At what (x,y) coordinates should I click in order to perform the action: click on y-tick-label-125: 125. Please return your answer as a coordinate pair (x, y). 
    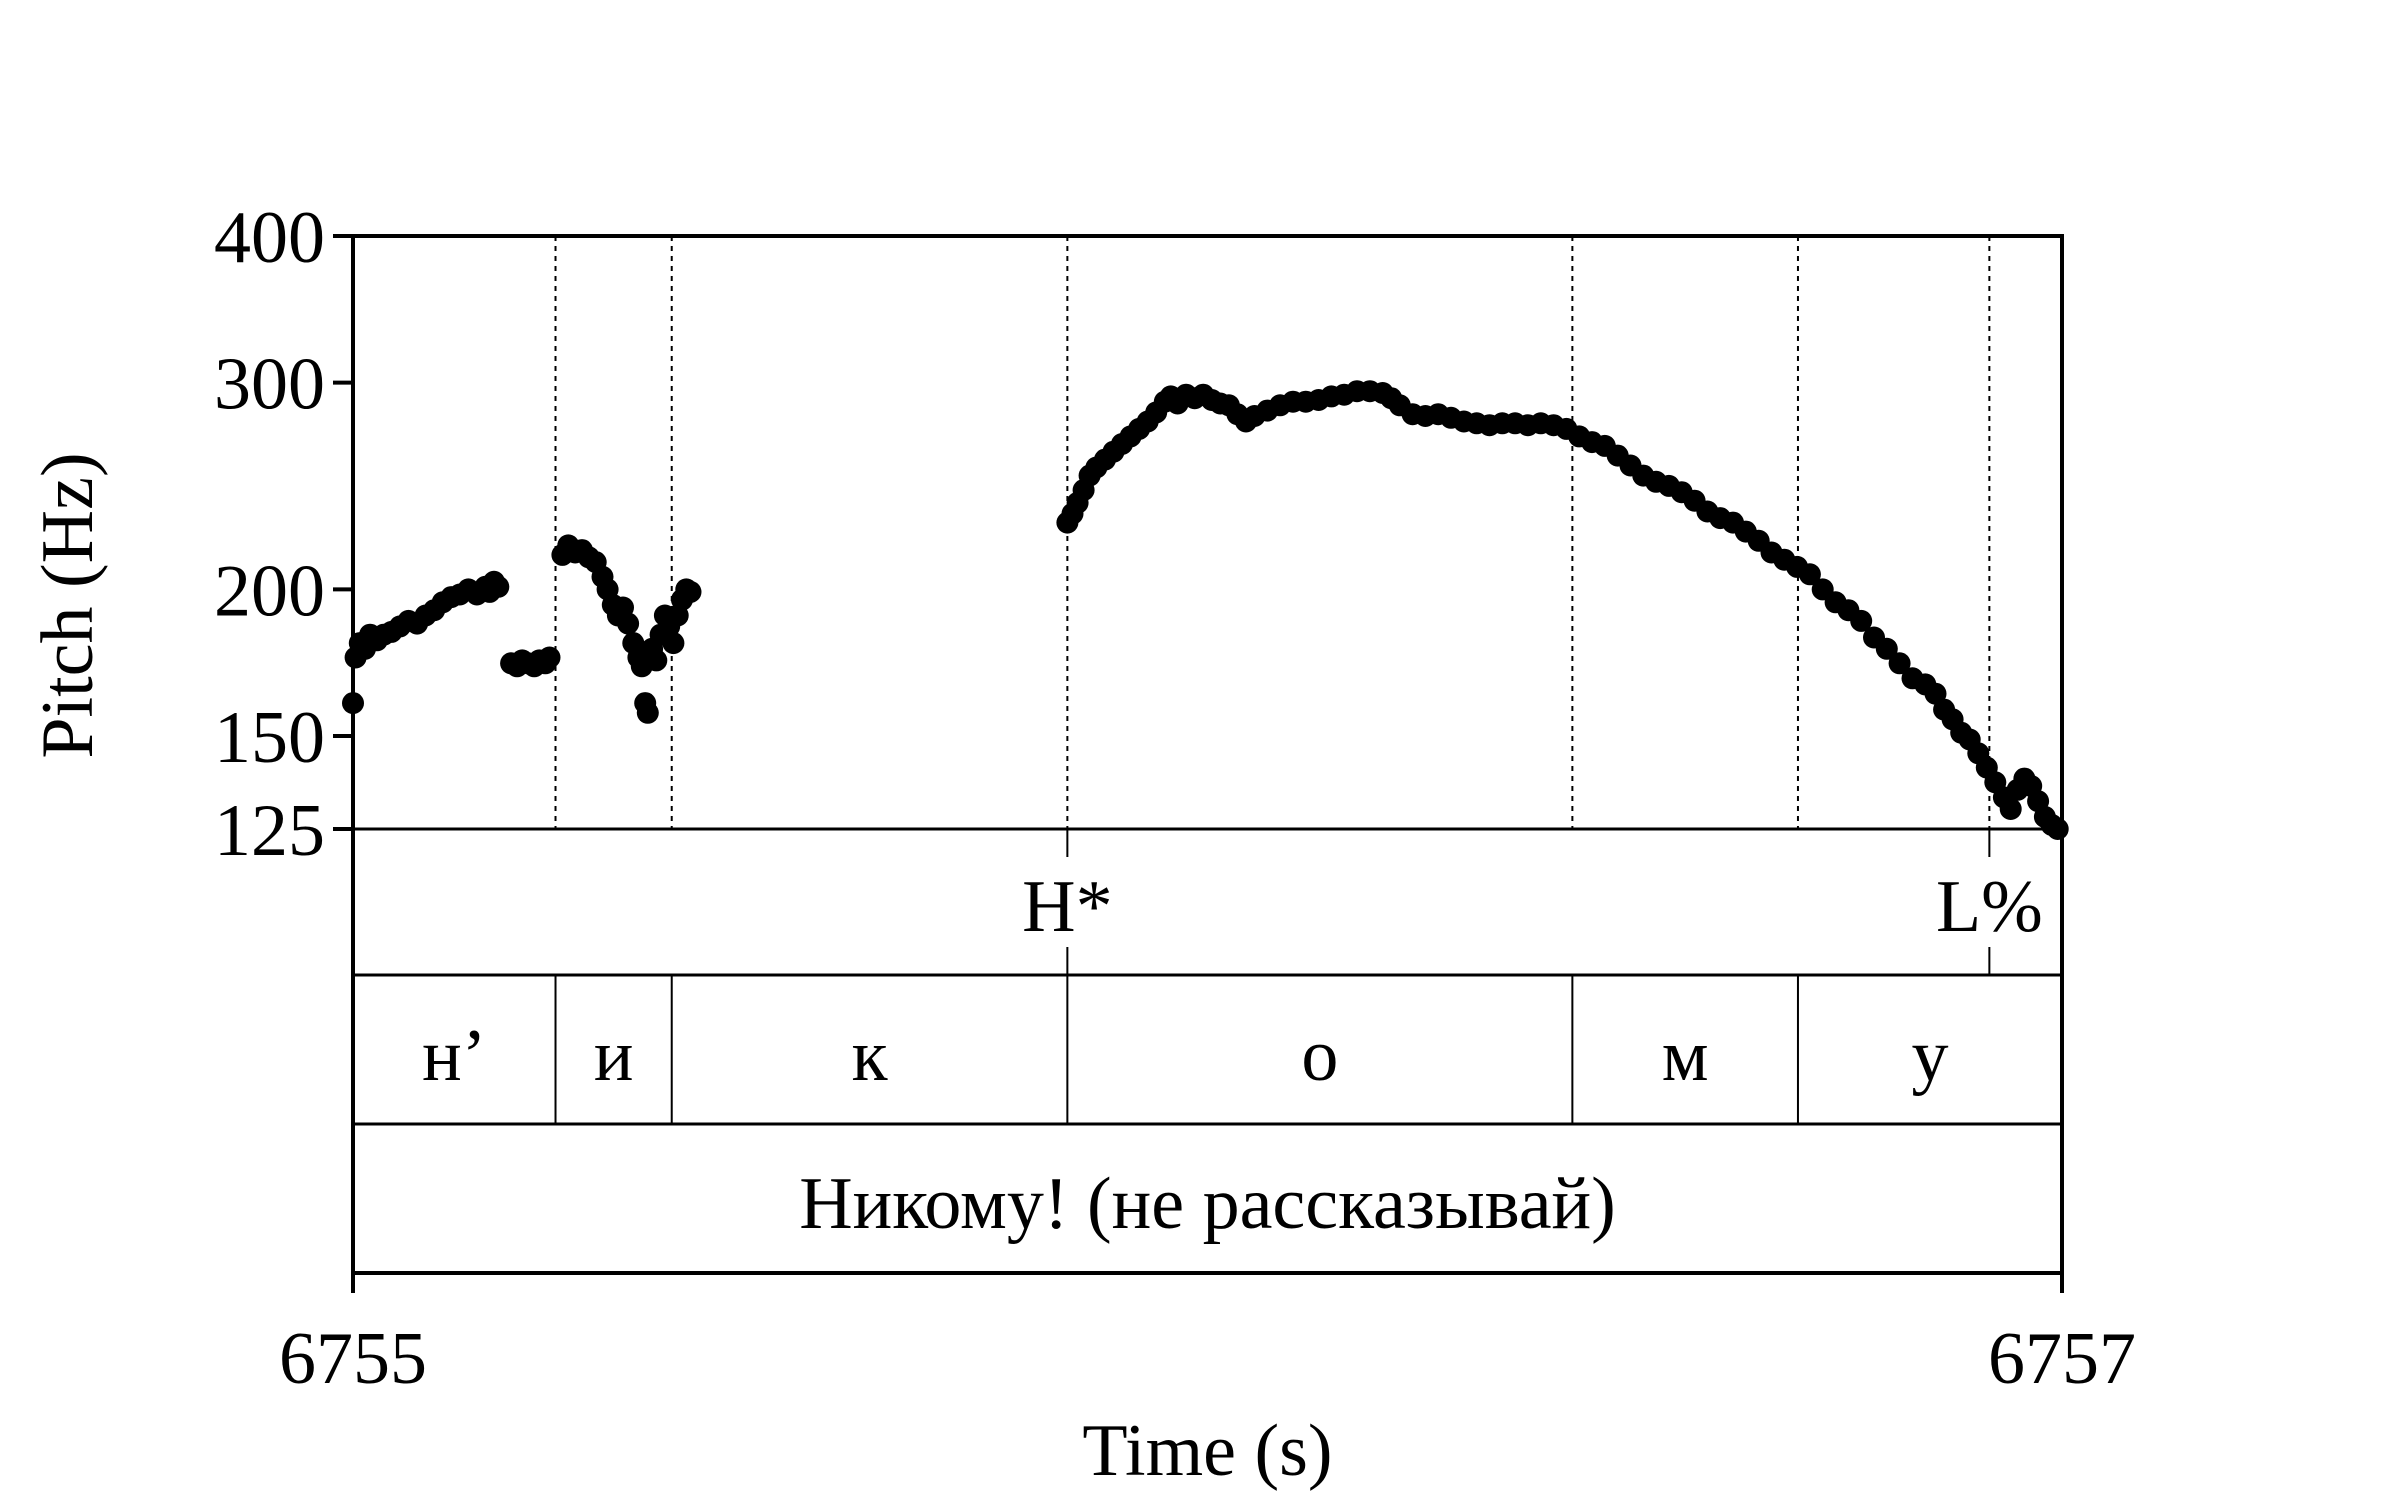
    Looking at the image, I should click on (269, 831).